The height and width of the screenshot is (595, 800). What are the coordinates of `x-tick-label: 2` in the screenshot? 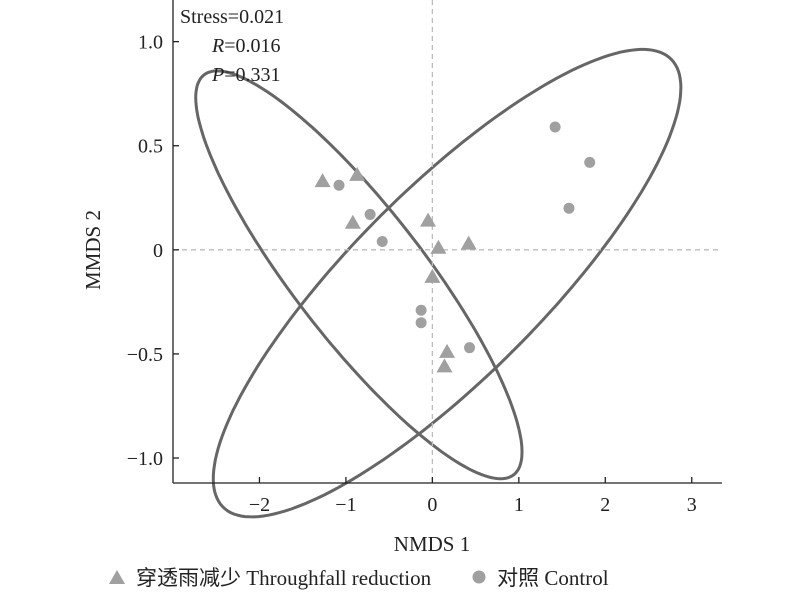 It's located at (605, 505).